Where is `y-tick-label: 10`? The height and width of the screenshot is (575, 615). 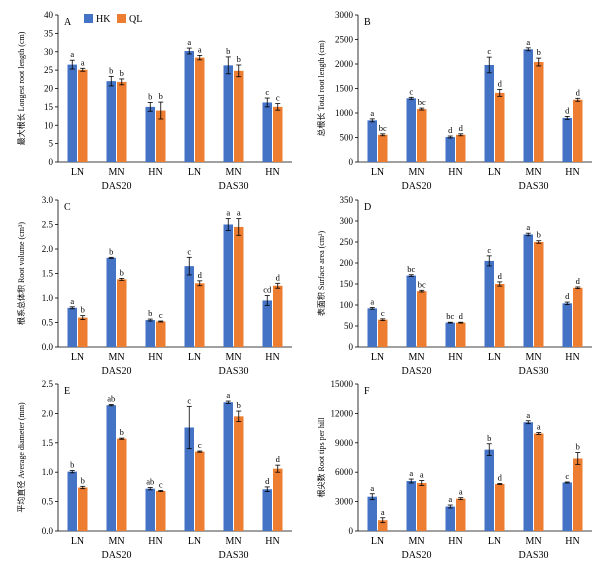
y-tick-label: 10 is located at coordinates (49, 125).